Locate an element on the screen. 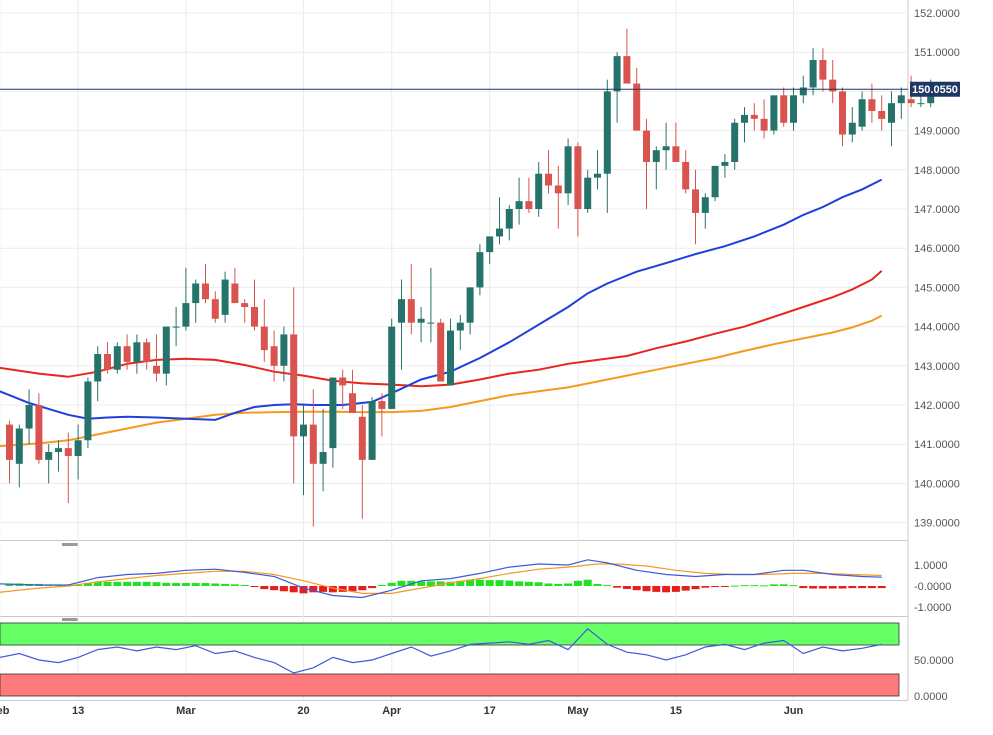  price-tick-label: 140.0000 is located at coordinates (937, 484).